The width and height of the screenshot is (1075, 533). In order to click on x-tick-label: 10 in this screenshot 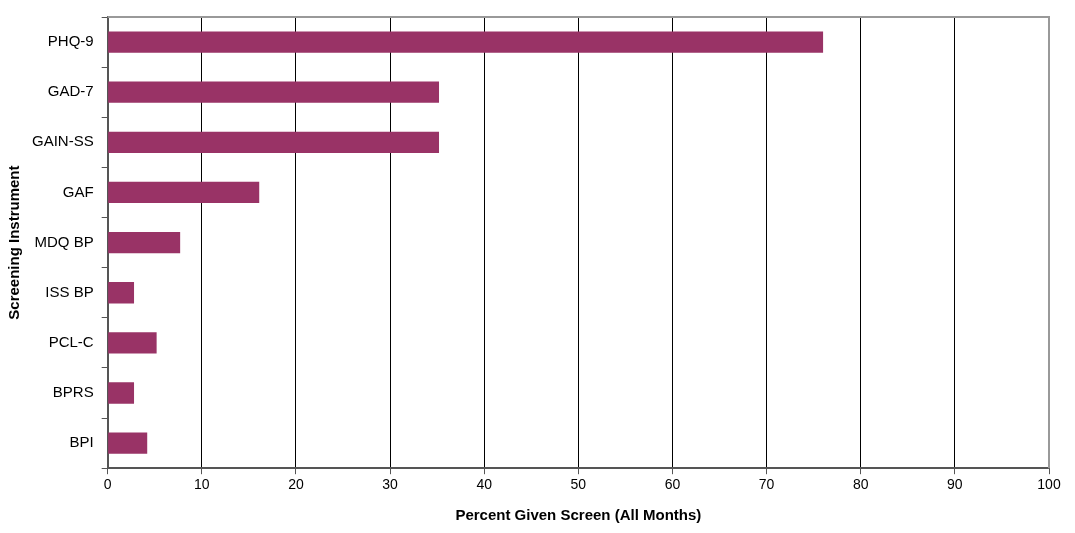, I will do `click(202, 484)`.